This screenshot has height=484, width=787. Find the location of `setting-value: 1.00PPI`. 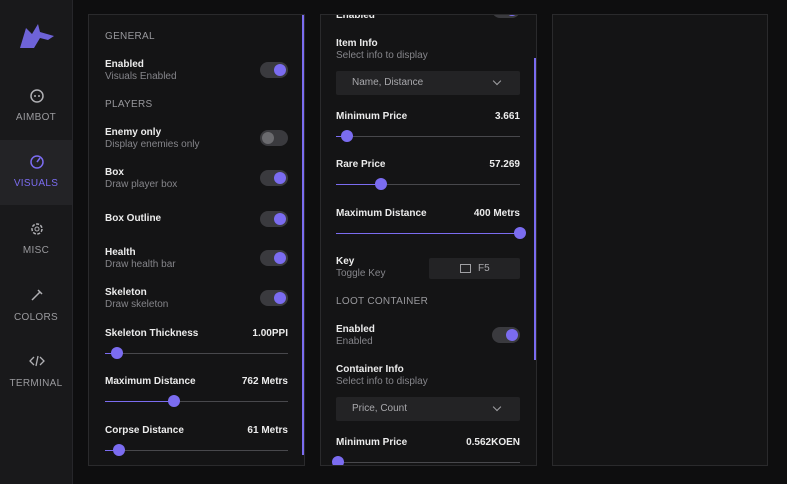

setting-value: 1.00PPI is located at coordinates (270, 333).